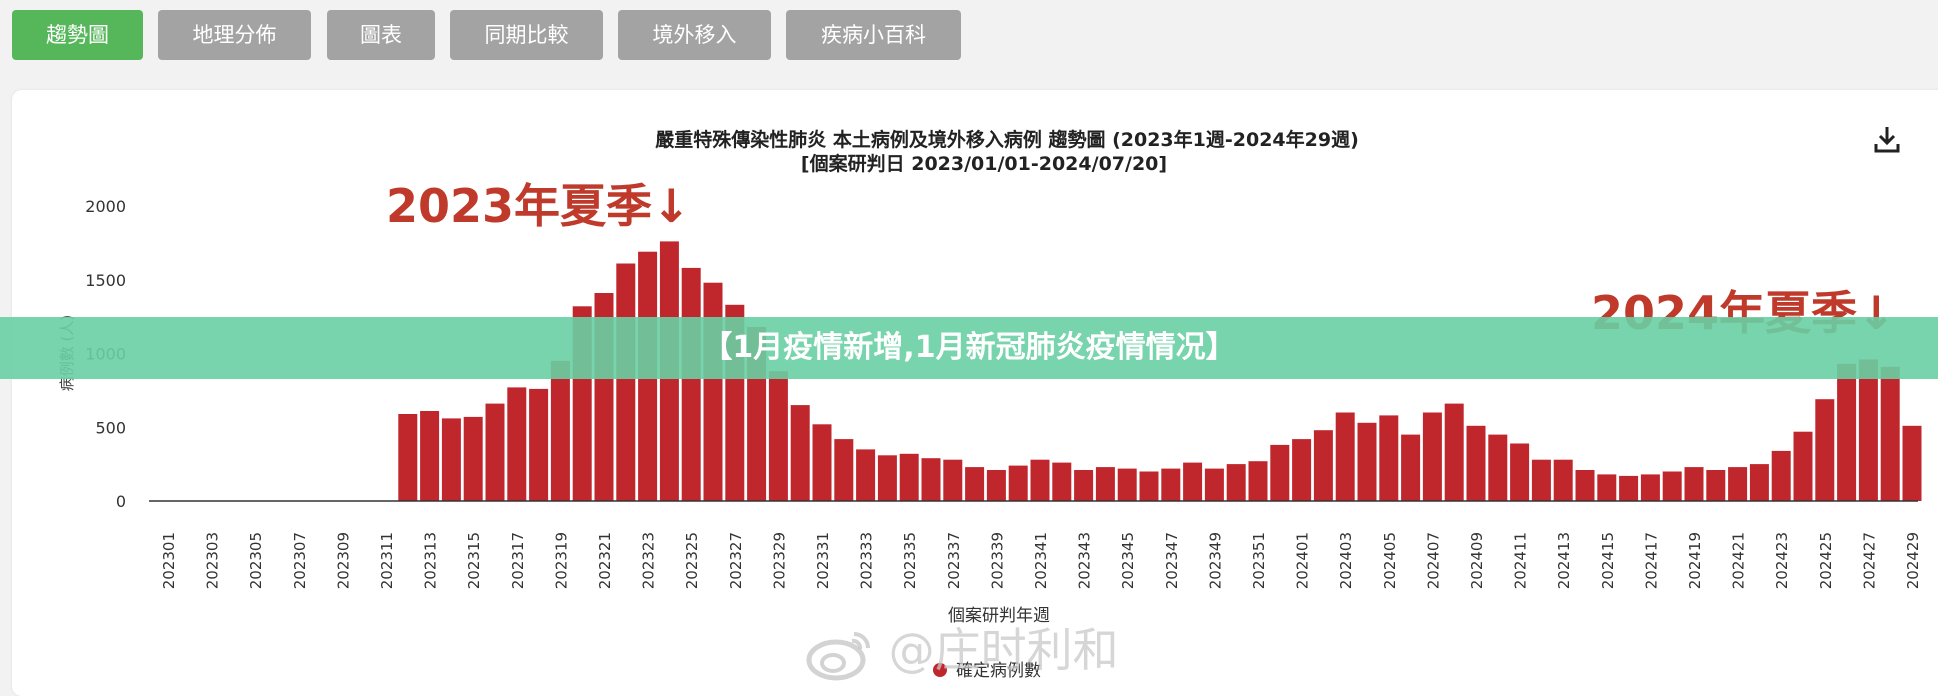  What do you see at coordinates (234, 35) in the screenshot?
I see `tab-geographic-distribution: 地理分佈` at bounding box center [234, 35].